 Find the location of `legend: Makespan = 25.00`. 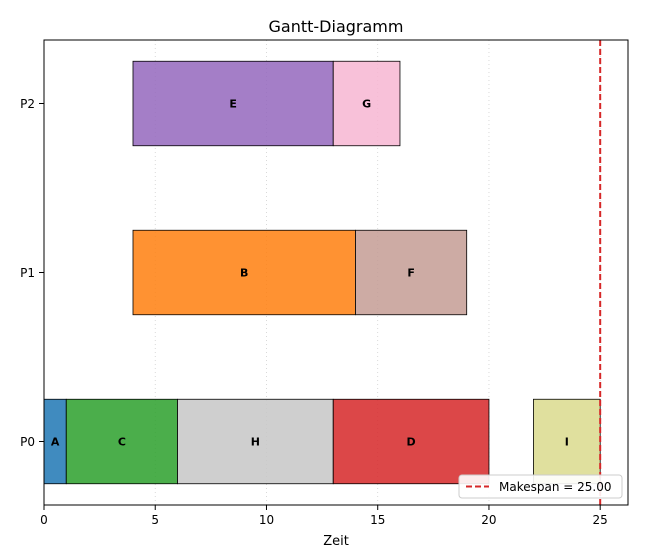

legend: Makespan = 25.00 is located at coordinates (540, 486).